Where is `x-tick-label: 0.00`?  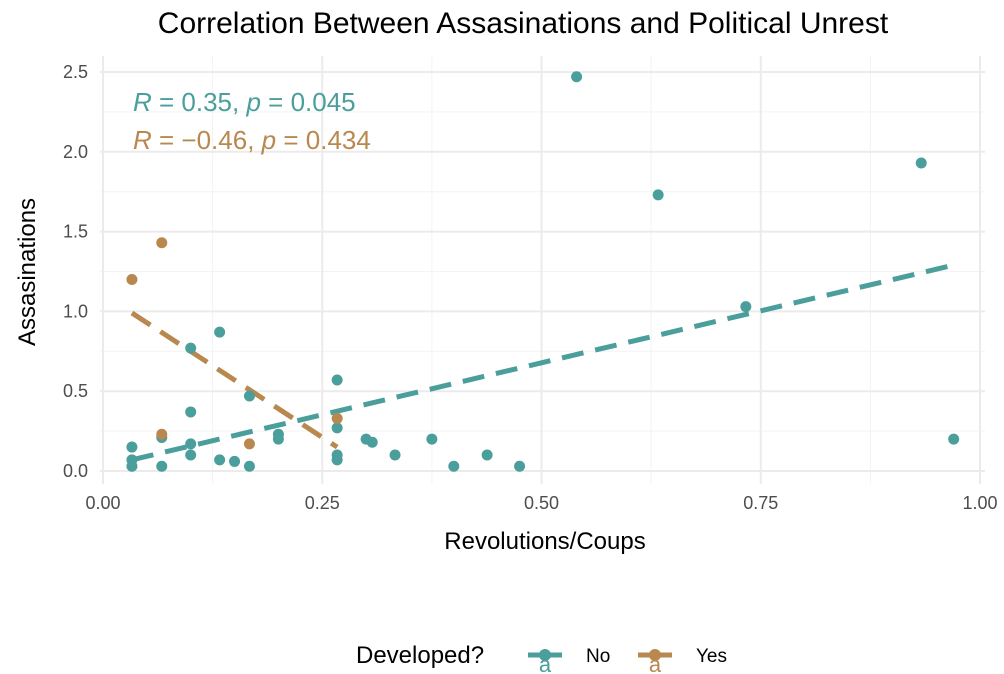
x-tick-label: 0.00 is located at coordinates (102, 503).